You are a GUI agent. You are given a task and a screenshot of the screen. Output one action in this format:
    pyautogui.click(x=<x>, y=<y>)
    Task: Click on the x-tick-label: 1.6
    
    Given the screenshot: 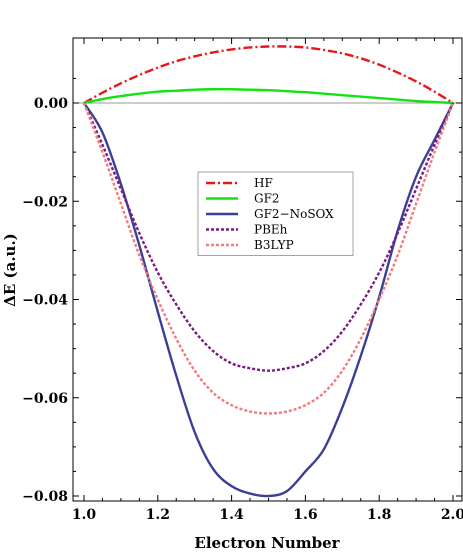 What is the action you would take?
    pyautogui.click(x=305, y=515)
    